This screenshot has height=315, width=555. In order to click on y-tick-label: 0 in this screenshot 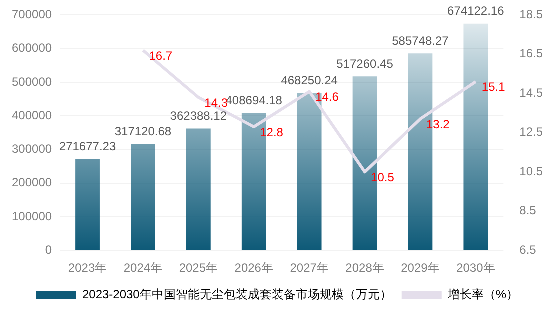, I will do `click(48, 249)`.